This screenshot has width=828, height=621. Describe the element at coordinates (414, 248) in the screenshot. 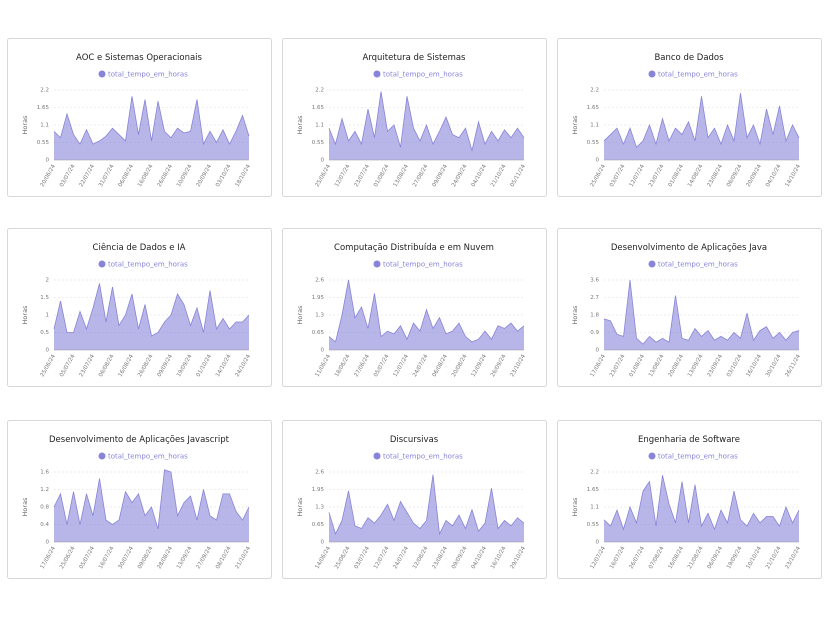

I see `chart-title: Computação Distribuída e em Nuvem` at that location.